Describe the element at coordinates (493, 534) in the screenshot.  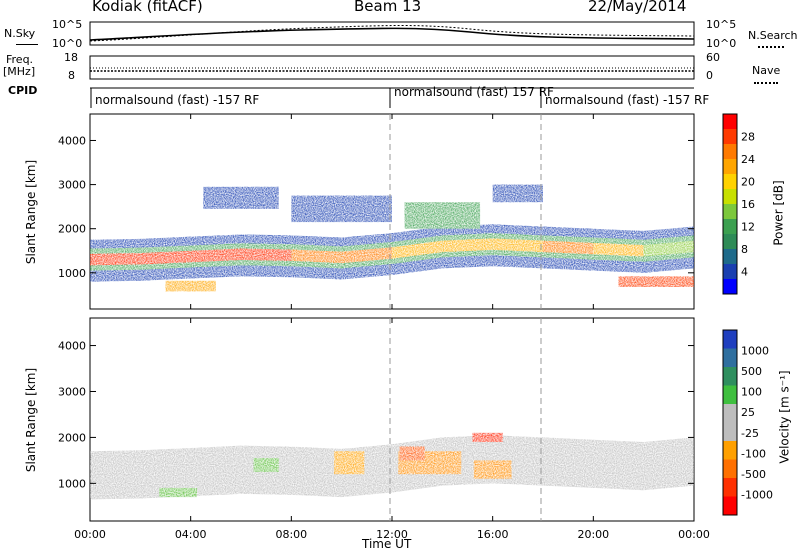
I see `x-tick-label: 16:00` at that location.